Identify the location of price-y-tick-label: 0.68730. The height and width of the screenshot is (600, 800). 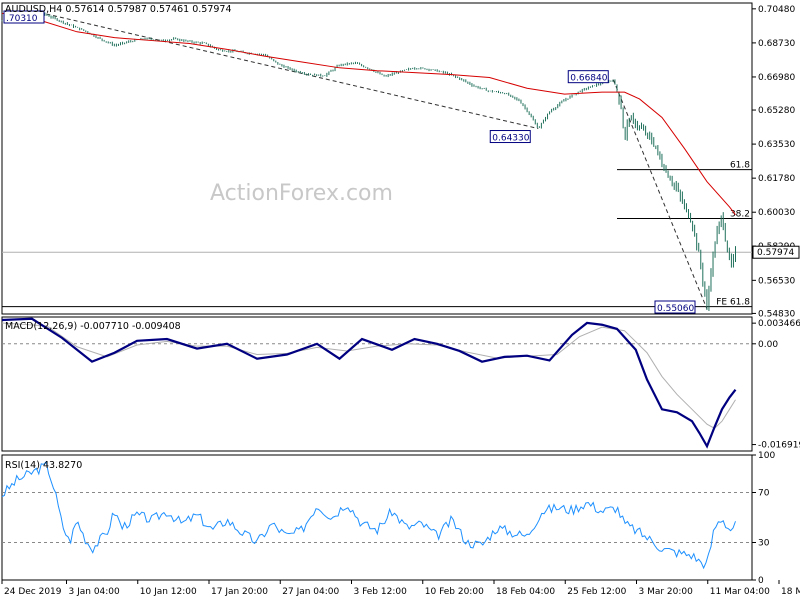
(776, 44).